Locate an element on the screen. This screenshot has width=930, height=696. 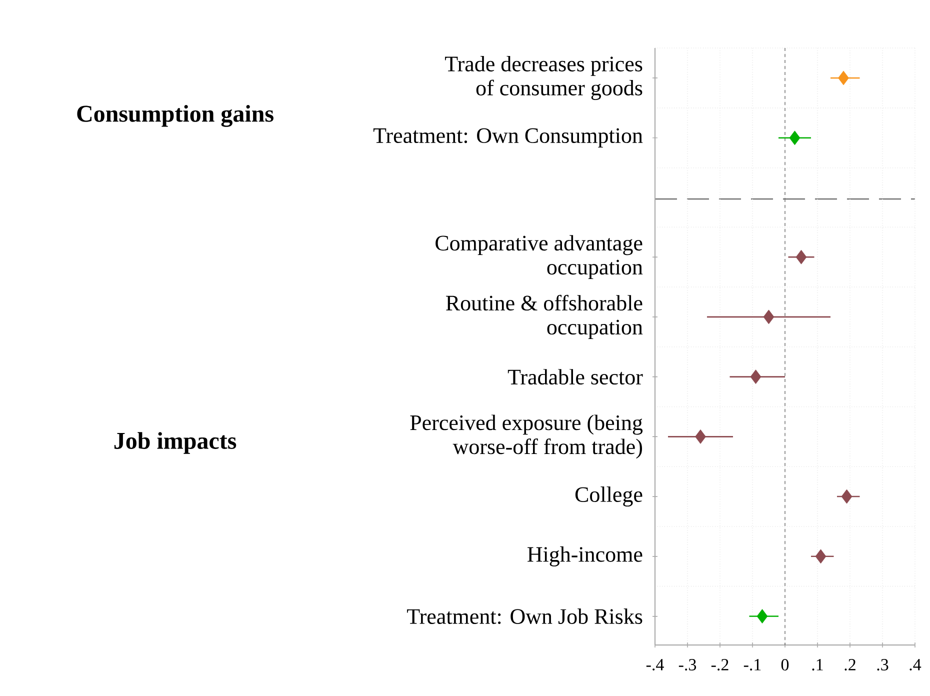
x-tick-label: 0 is located at coordinates (785, 665).